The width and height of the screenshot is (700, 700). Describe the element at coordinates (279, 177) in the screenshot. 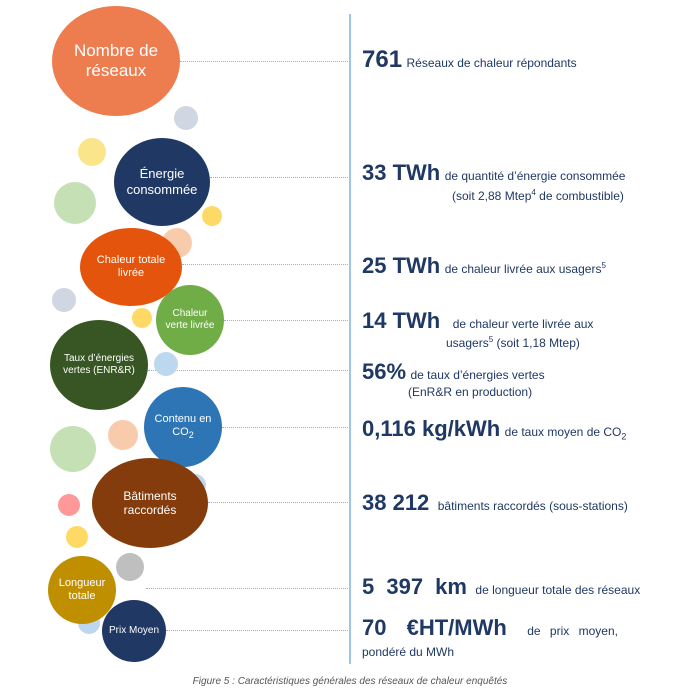

I see `connector-energie` at that location.